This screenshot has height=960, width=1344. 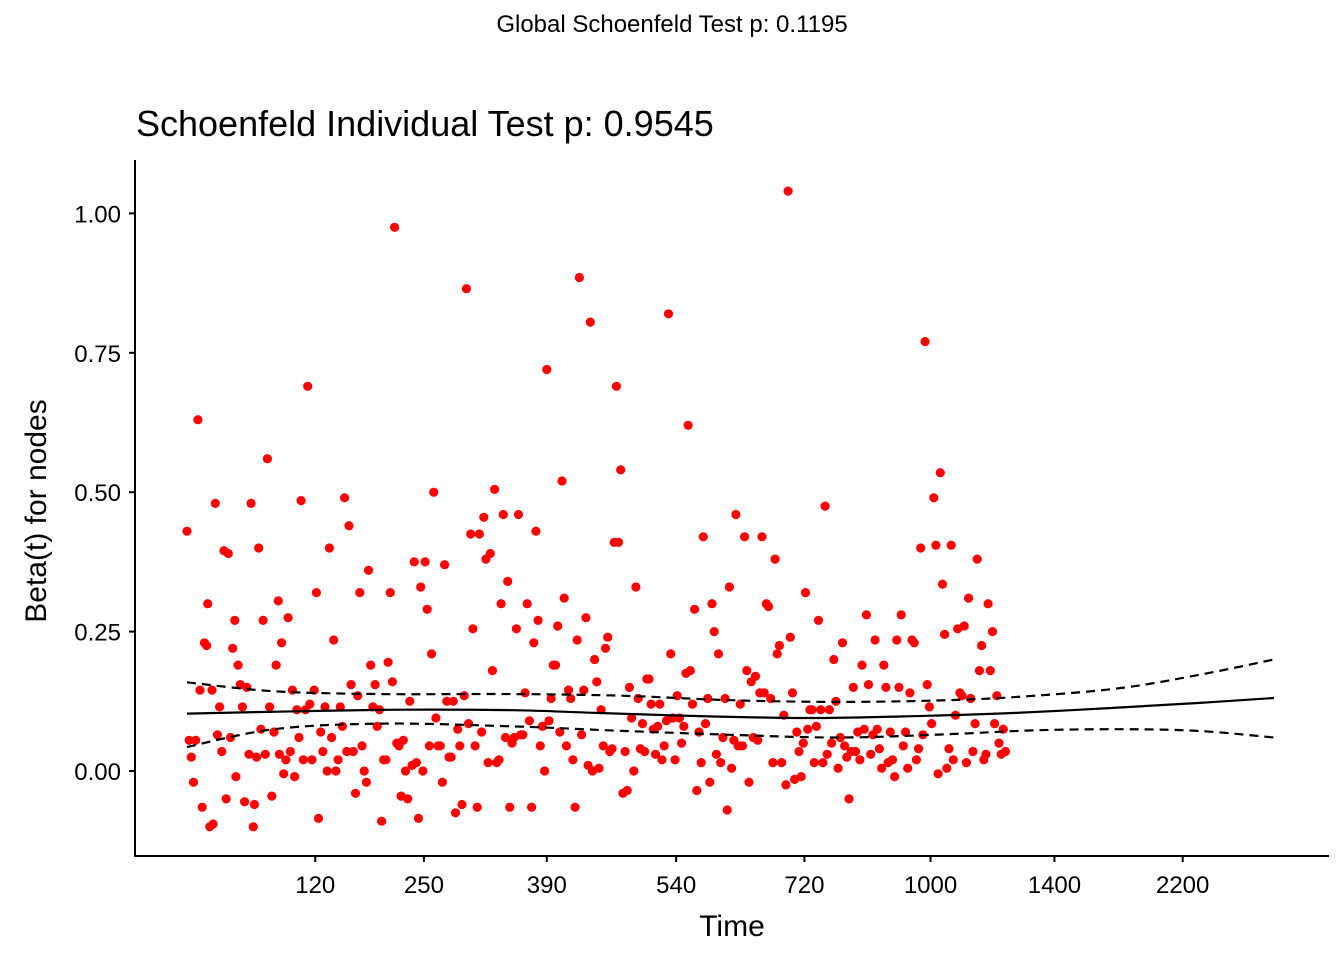 What do you see at coordinates (676, 885) in the screenshot?
I see `x-tick-label: 540` at bounding box center [676, 885].